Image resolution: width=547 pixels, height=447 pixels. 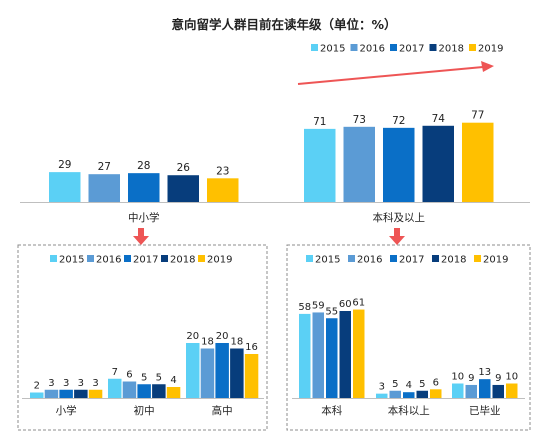 What do you see at coordinates (477, 116) in the screenshot?
I see `data-label: 77` at bounding box center [477, 116].